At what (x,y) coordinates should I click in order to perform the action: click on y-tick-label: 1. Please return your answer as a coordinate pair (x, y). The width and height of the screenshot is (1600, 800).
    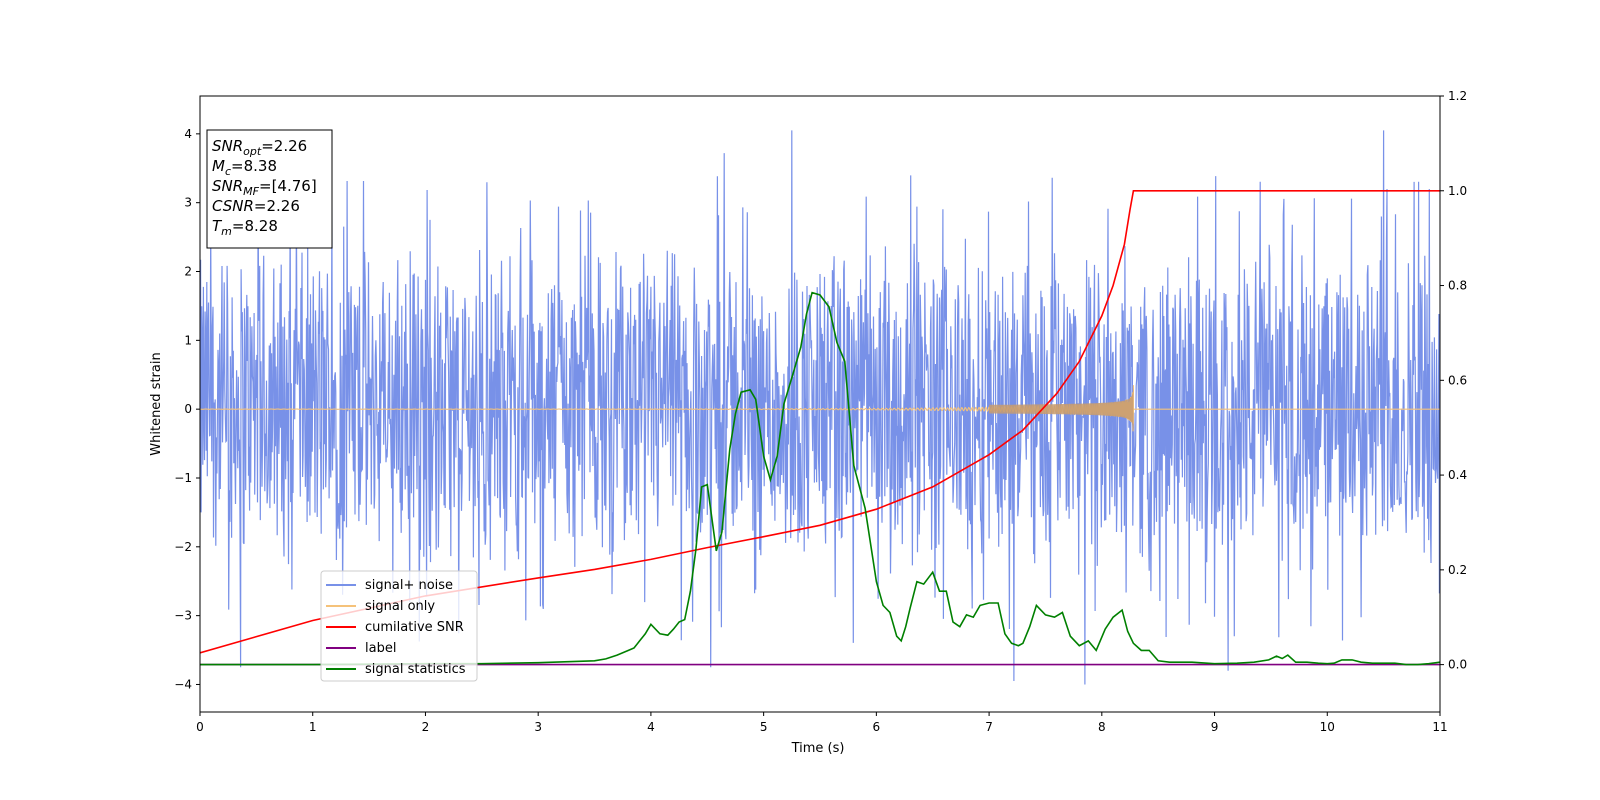
    Looking at the image, I should click on (188, 340).